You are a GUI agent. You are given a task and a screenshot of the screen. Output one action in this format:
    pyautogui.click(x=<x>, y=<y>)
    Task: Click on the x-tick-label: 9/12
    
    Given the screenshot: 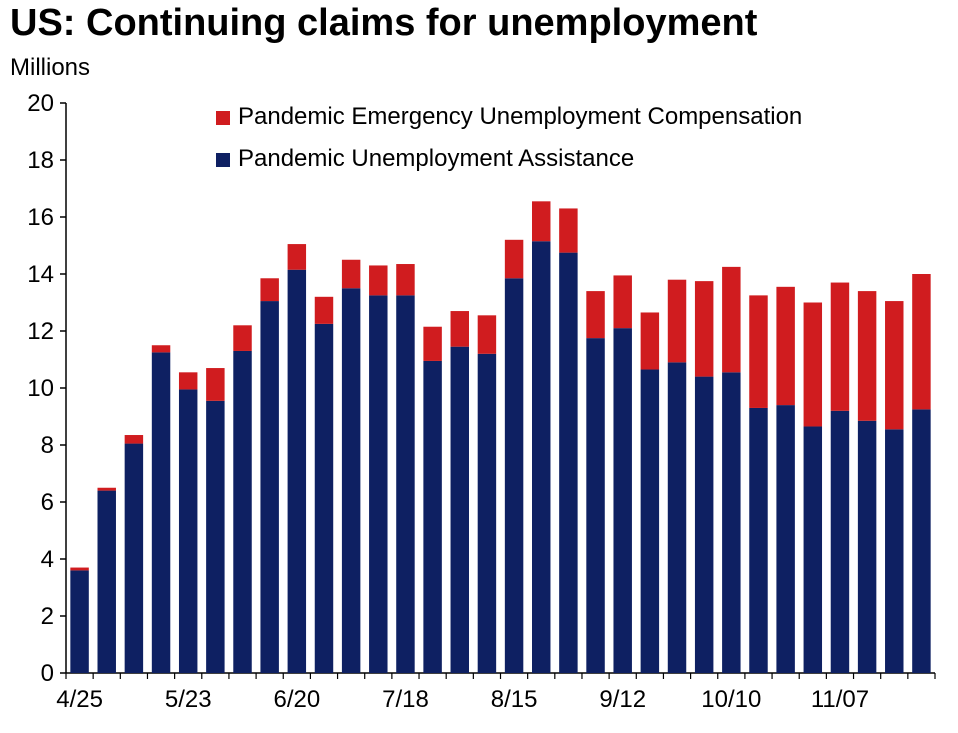 What is the action you would take?
    pyautogui.click(x=622, y=699)
    